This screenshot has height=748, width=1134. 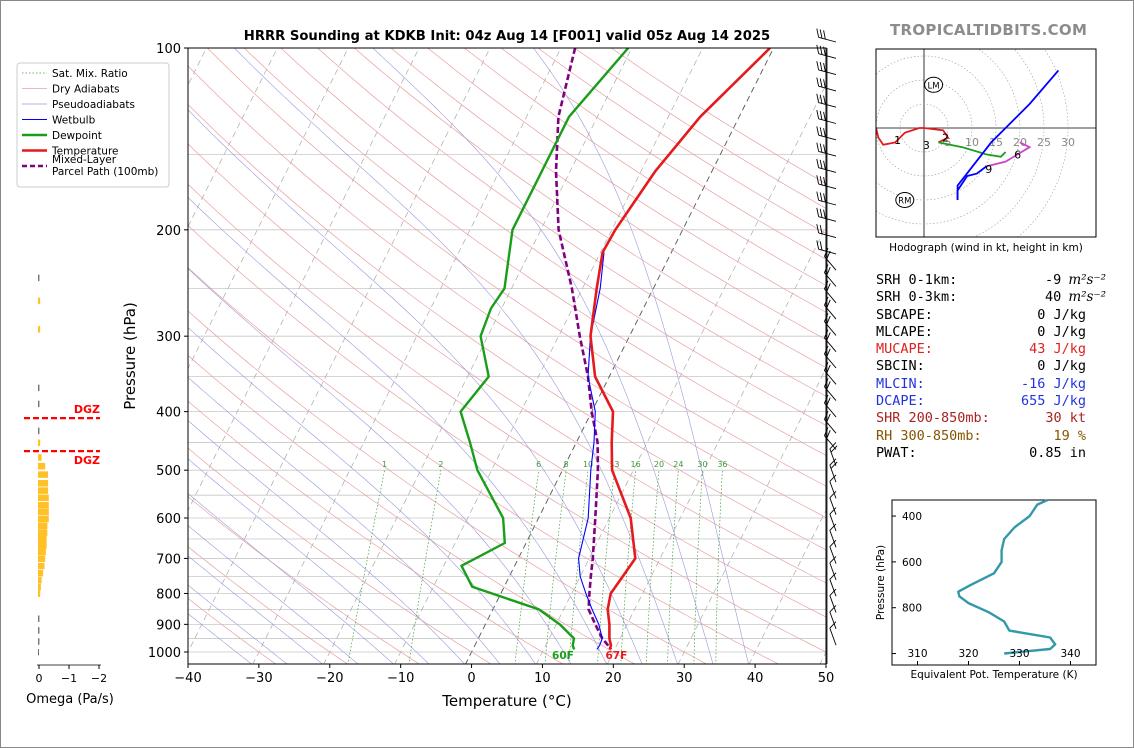 I want to click on theta-e-x-tick-label: 330, so click(x=1019, y=654).